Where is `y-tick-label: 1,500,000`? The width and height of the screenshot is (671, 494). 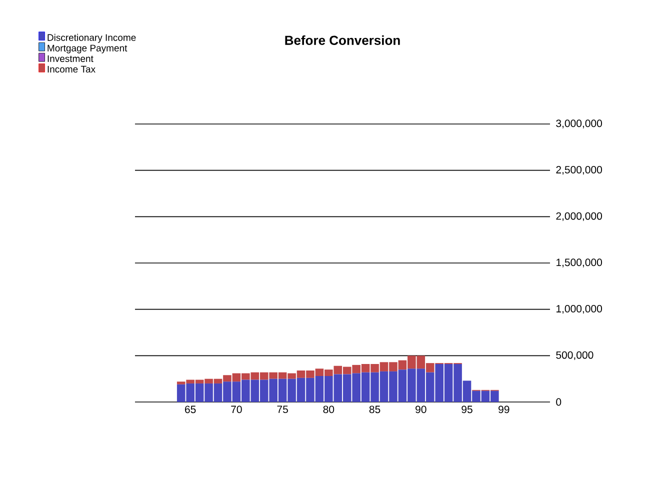
y-tick-label: 1,500,000 is located at coordinates (579, 263).